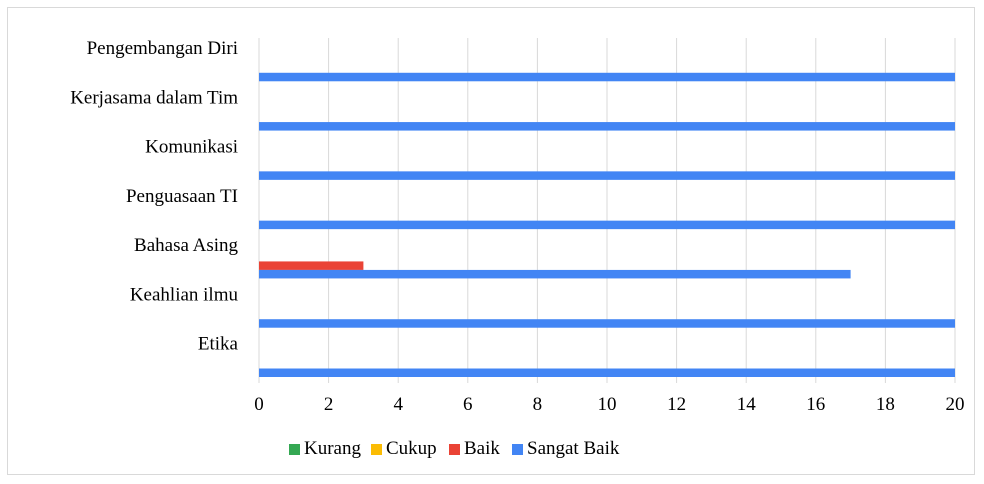 This screenshot has width=984, height=484. I want to click on x-tick-label: 18, so click(885, 404).